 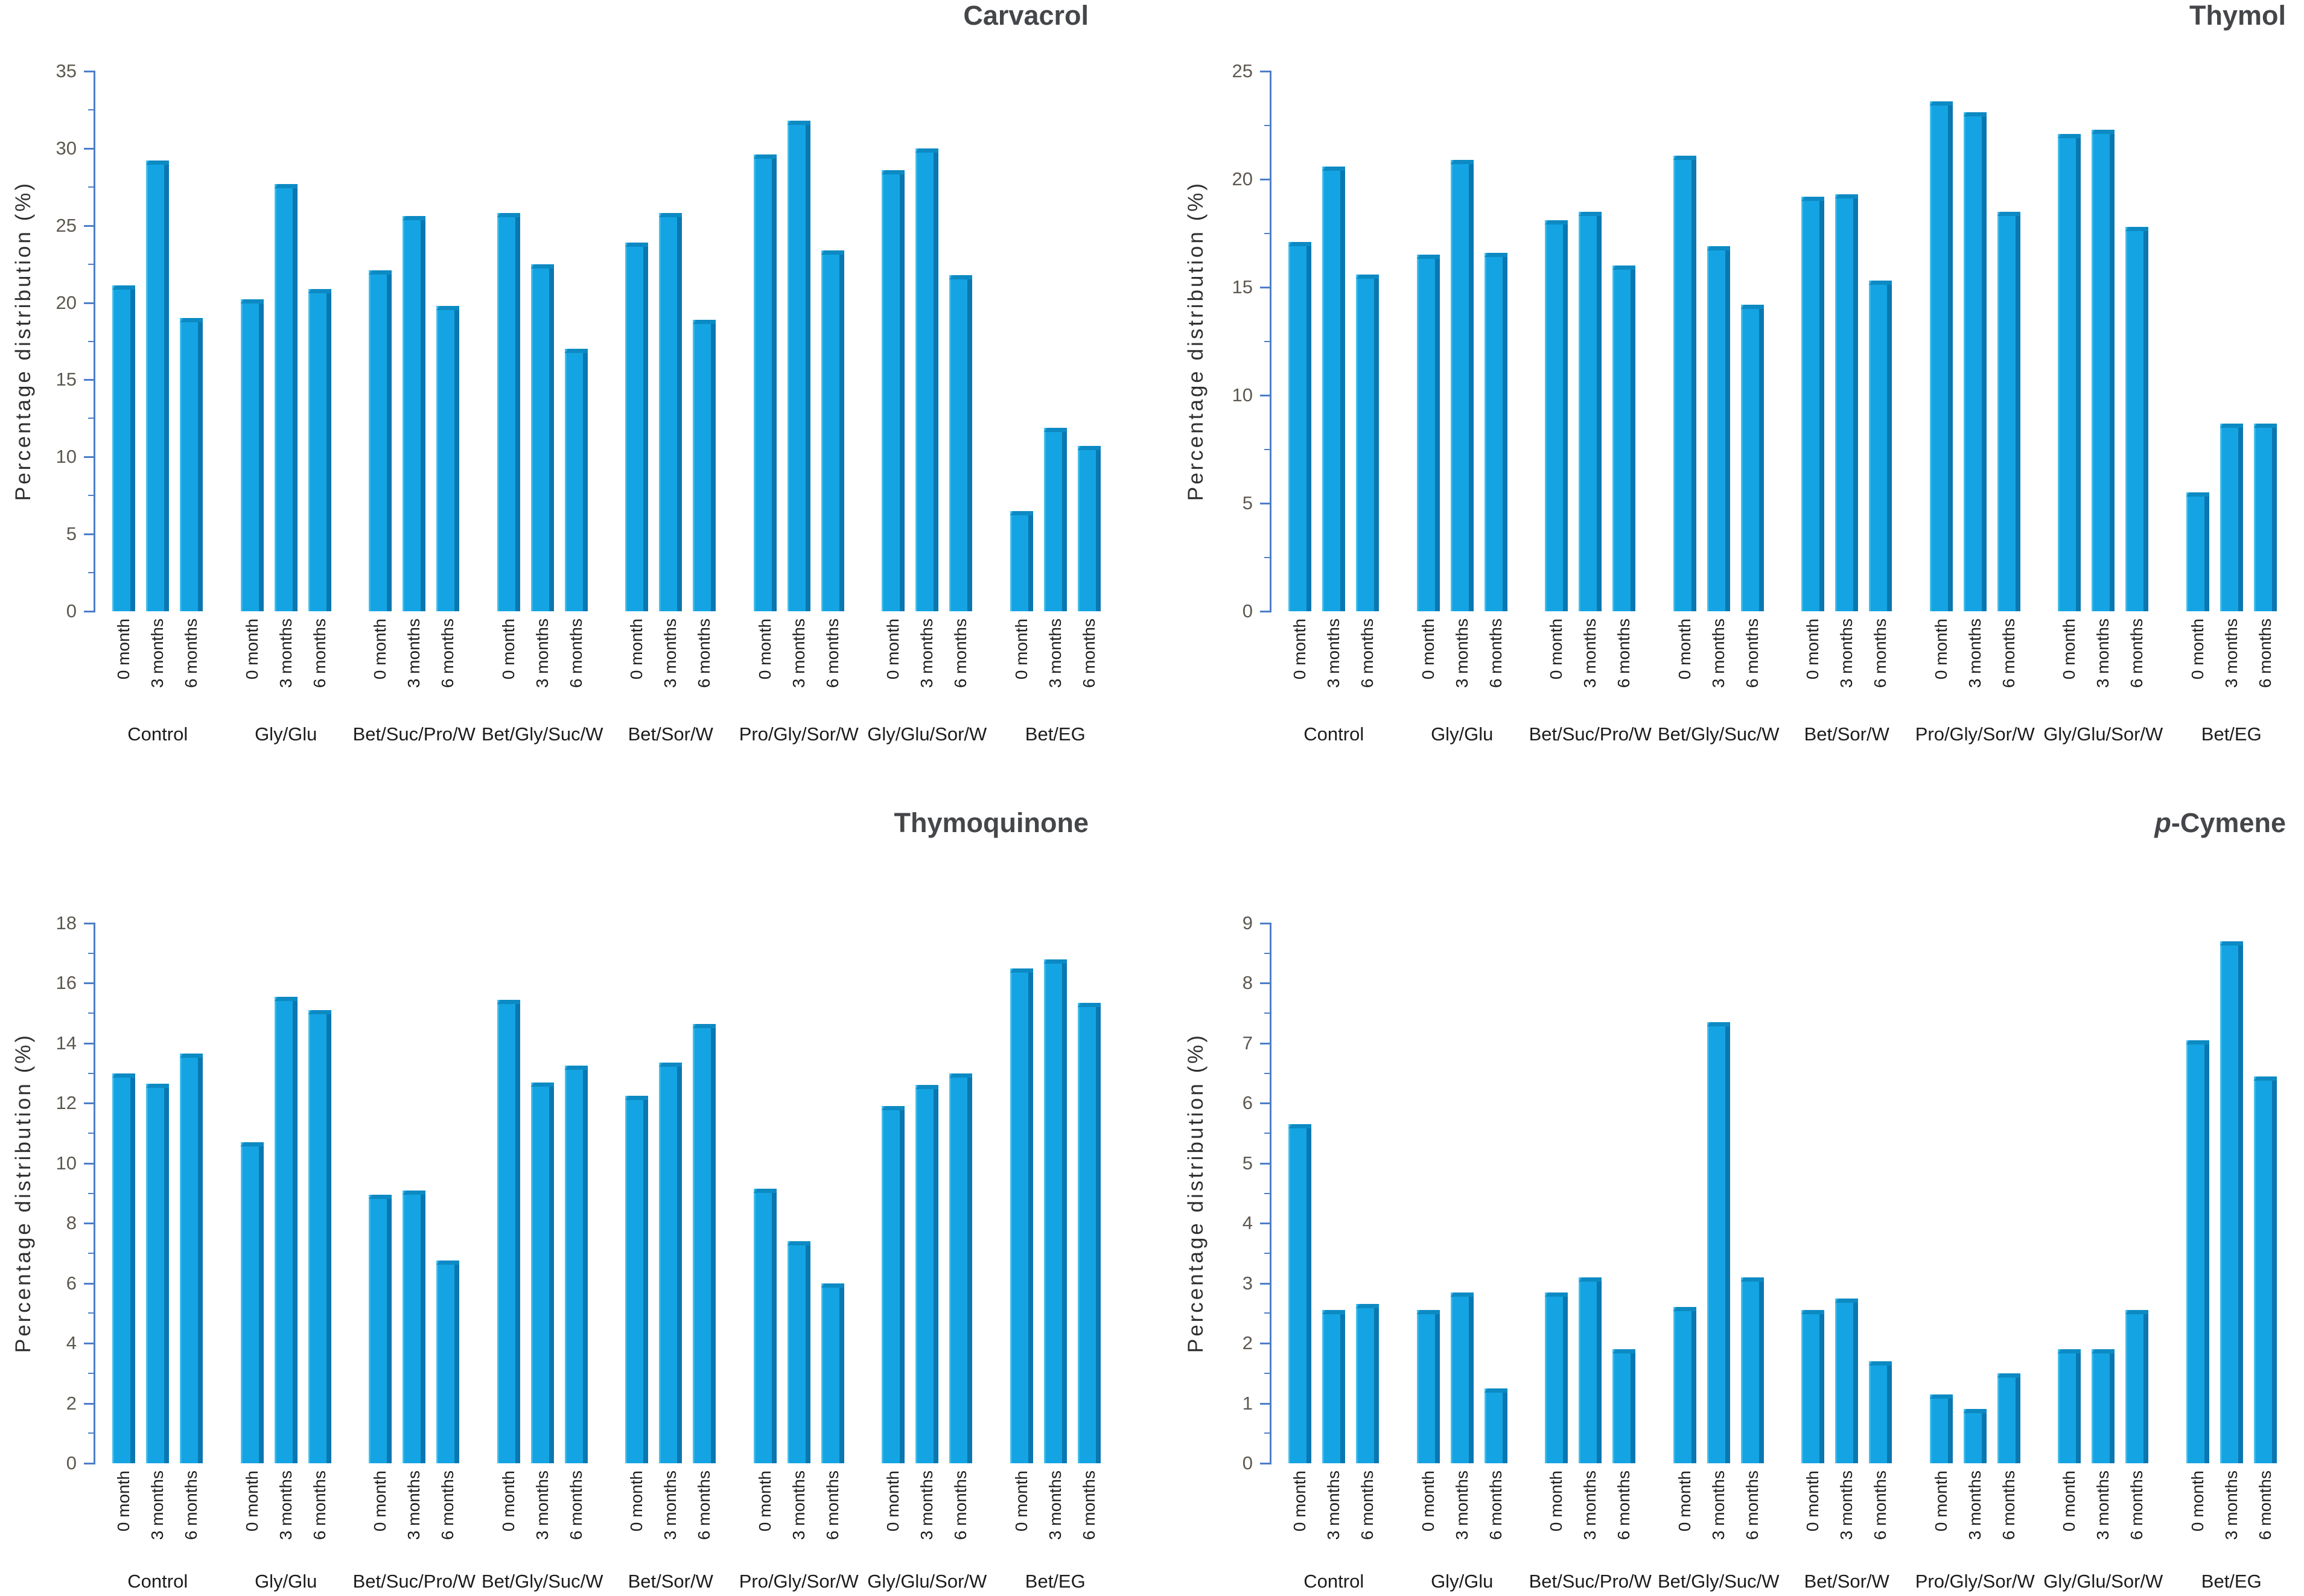 I want to click on bar-pro-gly-sor-w-3-months, so click(x=798, y=1352).